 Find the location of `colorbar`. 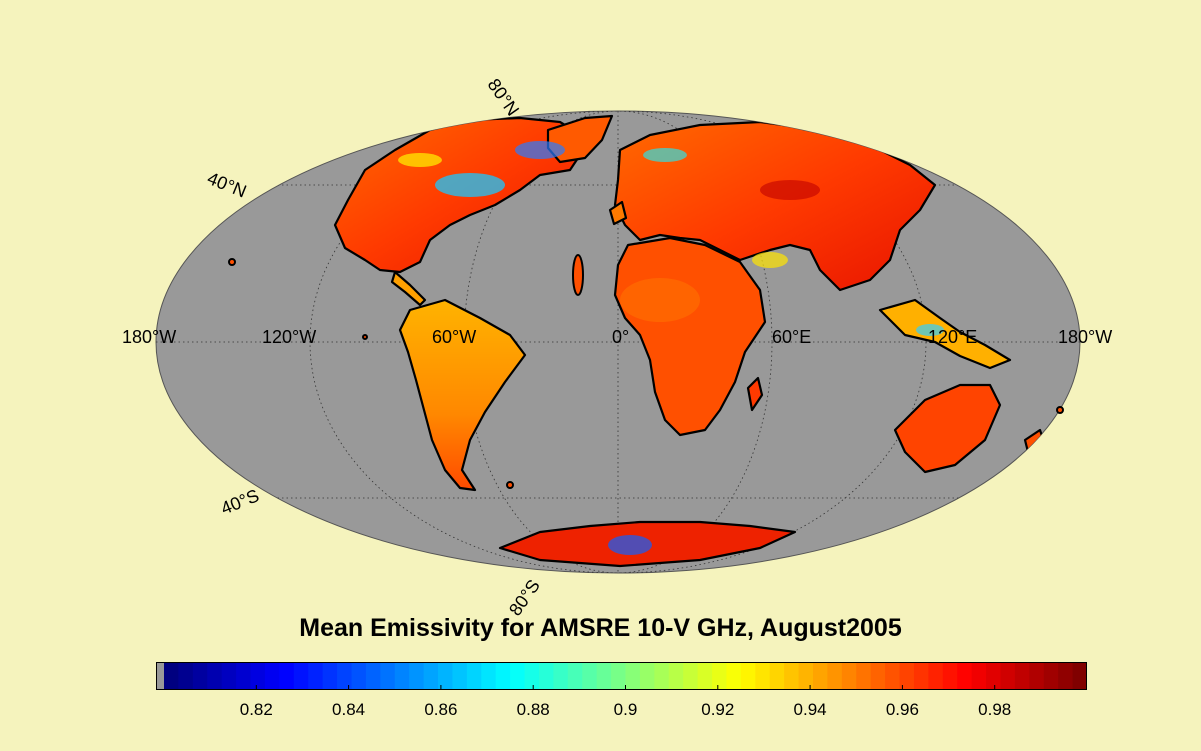

colorbar is located at coordinates (621, 676).